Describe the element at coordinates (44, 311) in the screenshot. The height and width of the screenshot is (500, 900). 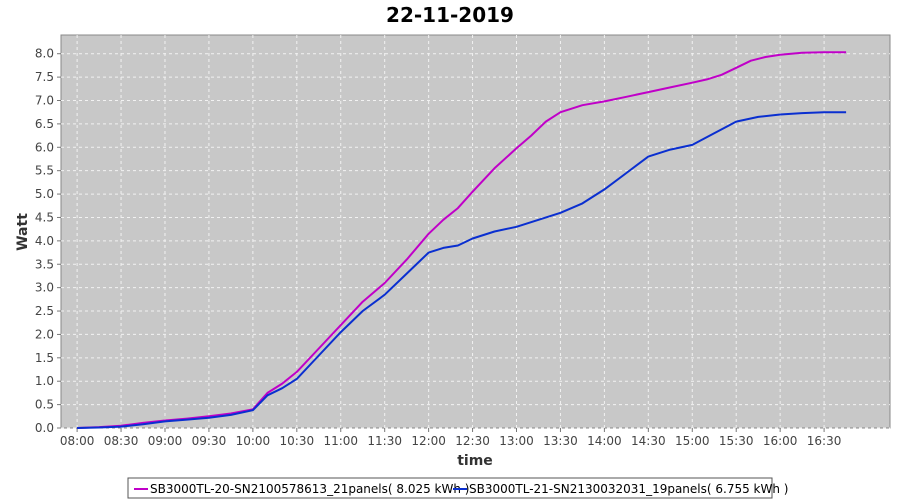
I see `y-tick-label: 2.5` at that location.